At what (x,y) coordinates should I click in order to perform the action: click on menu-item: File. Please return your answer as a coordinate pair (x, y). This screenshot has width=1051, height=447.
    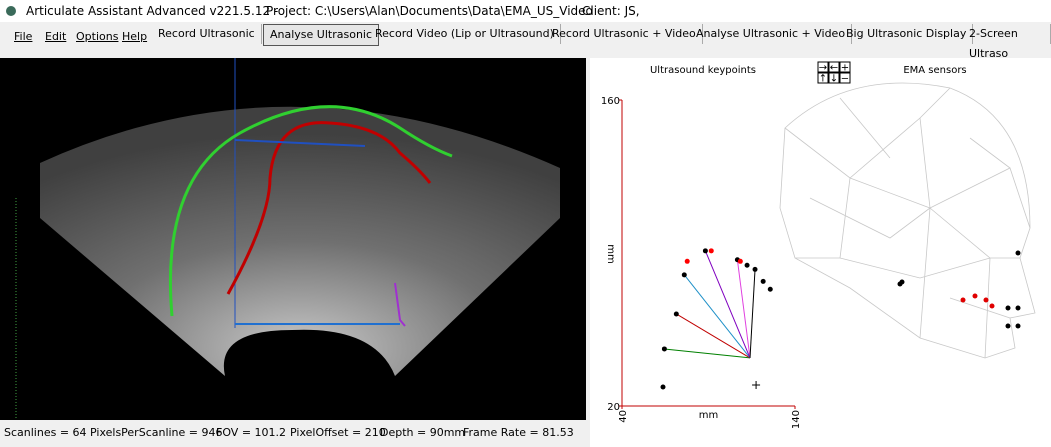
    Looking at the image, I should click on (23, 36).